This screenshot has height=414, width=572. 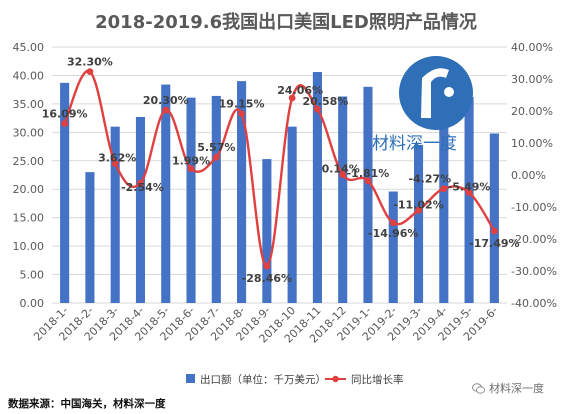 I want to click on y-left-tick-label: 0.00, so click(x=32, y=303).